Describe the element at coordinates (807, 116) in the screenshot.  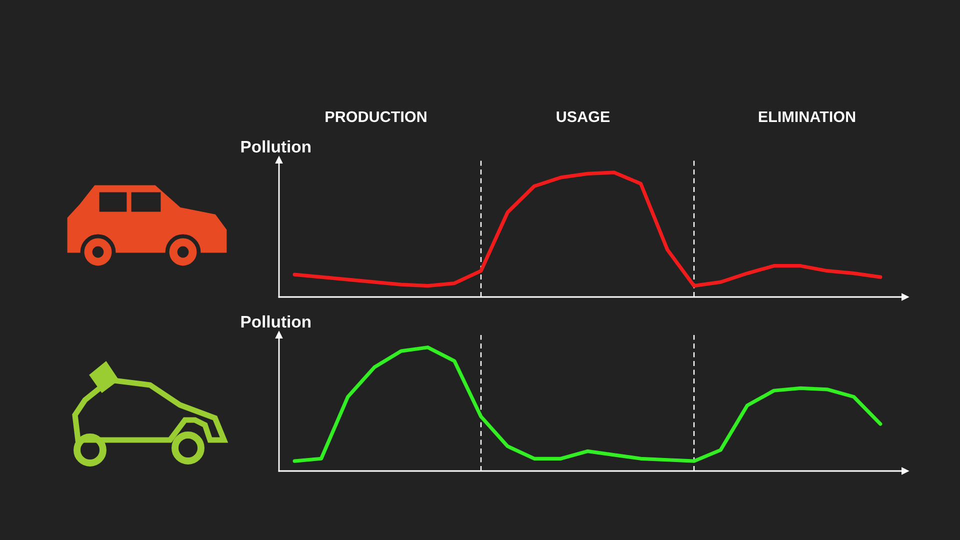
I see `text: ELIMINATION` at that location.